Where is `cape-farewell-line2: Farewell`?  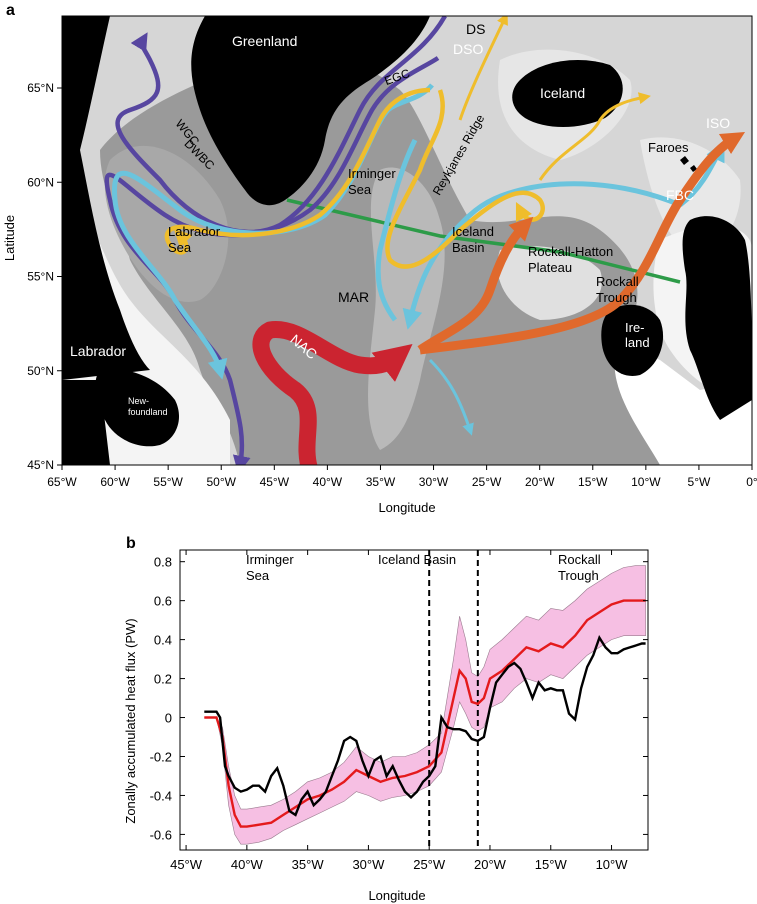 cape-farewell-line2: Farewell is located at coordinates (266, 169).